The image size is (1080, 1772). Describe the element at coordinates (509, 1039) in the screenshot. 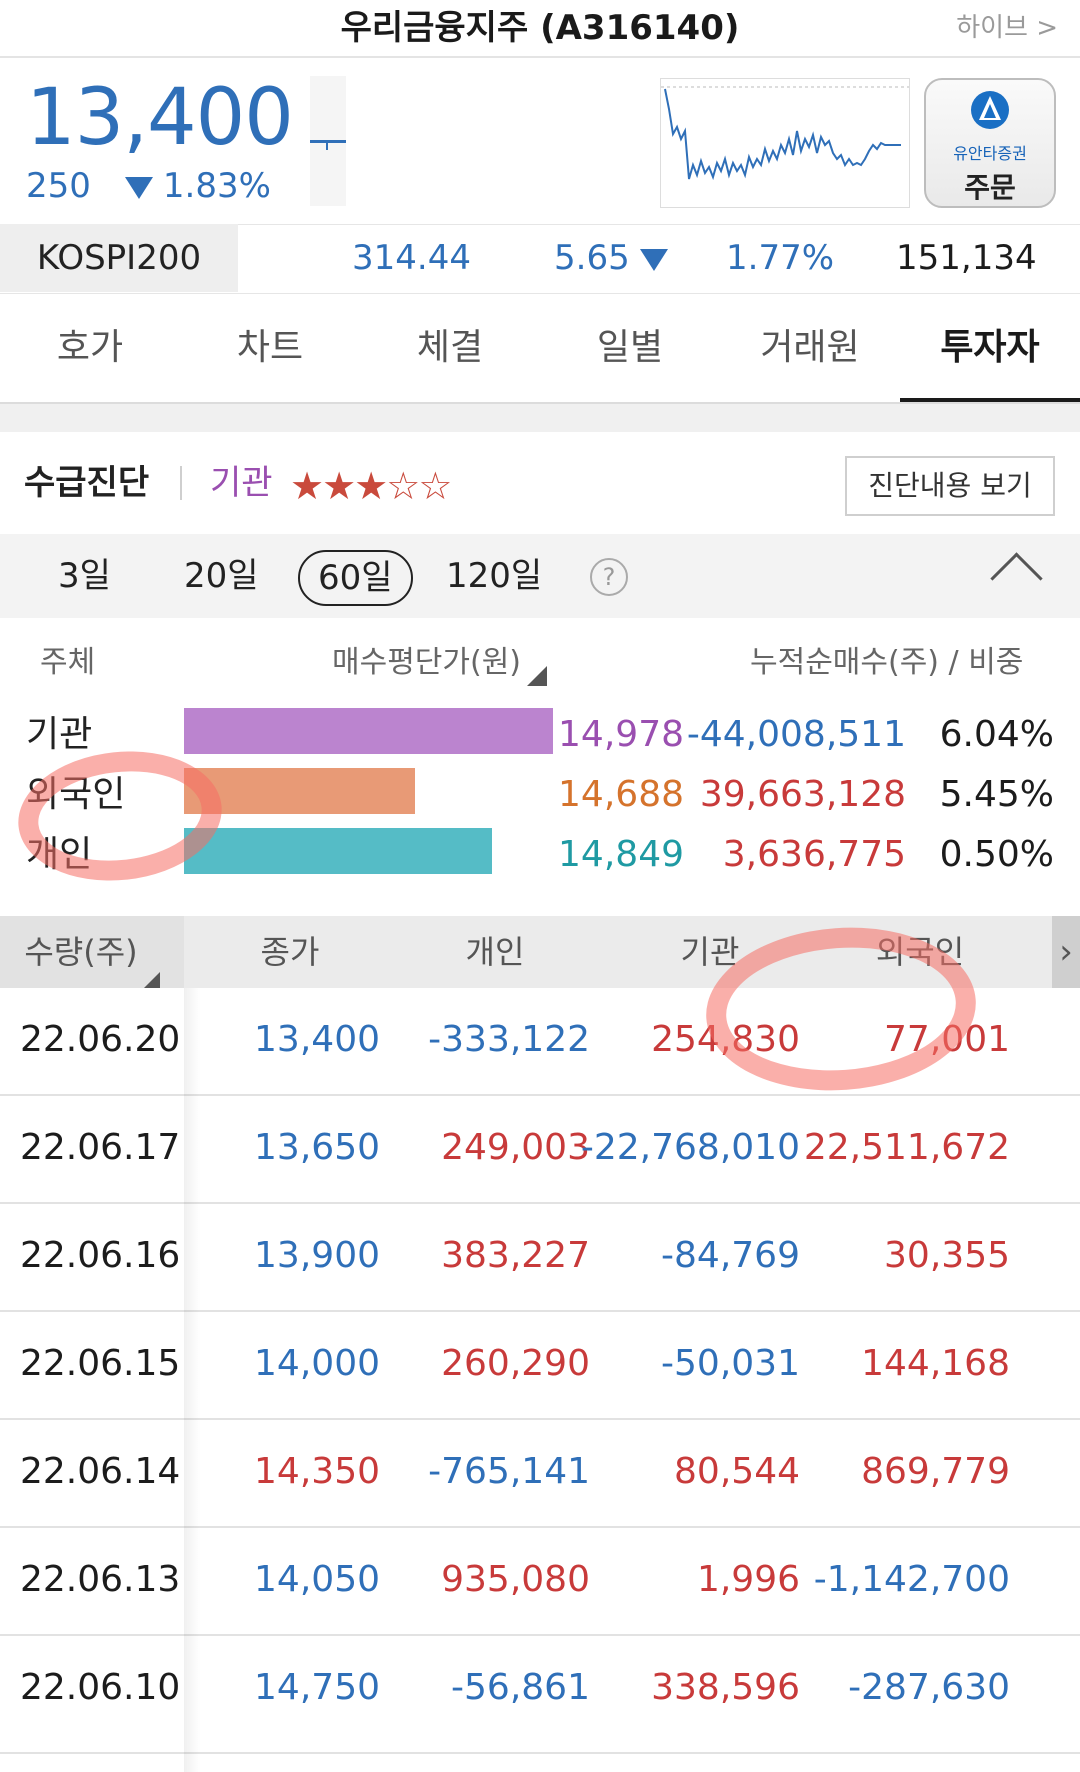

I see `row-individual: -333,122` at that location.